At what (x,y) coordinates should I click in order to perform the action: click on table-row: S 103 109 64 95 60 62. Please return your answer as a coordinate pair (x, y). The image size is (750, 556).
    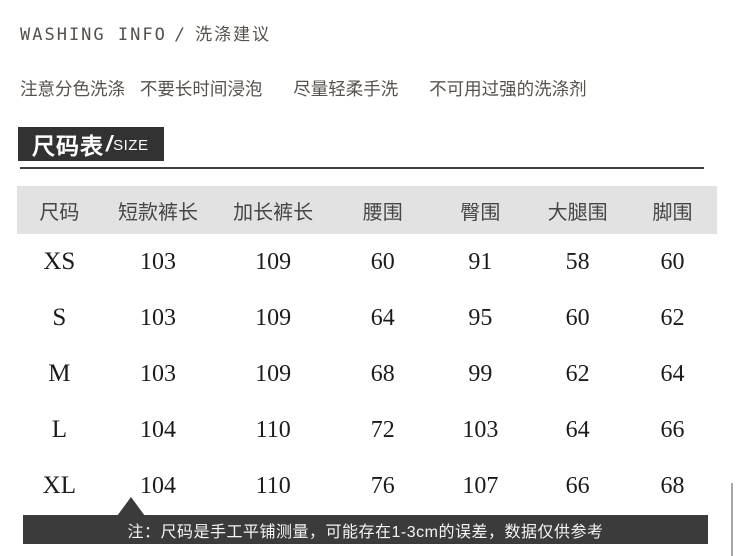
    Looking at the image, I should click on (367, 318).